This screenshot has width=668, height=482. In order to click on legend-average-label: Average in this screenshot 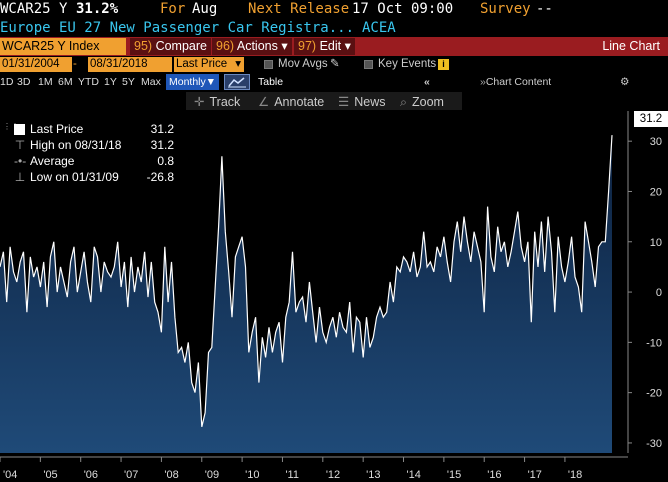, I will do `click(52, 161)`.